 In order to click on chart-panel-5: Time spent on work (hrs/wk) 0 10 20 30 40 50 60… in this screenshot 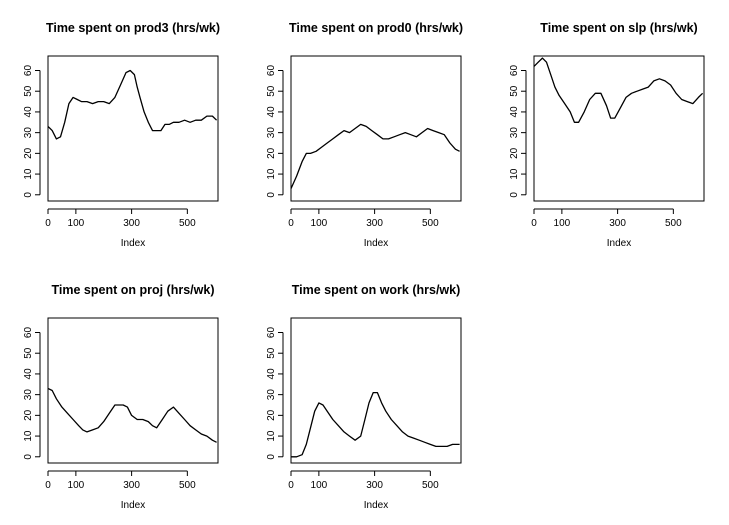, I will do `click(364, 397)`.